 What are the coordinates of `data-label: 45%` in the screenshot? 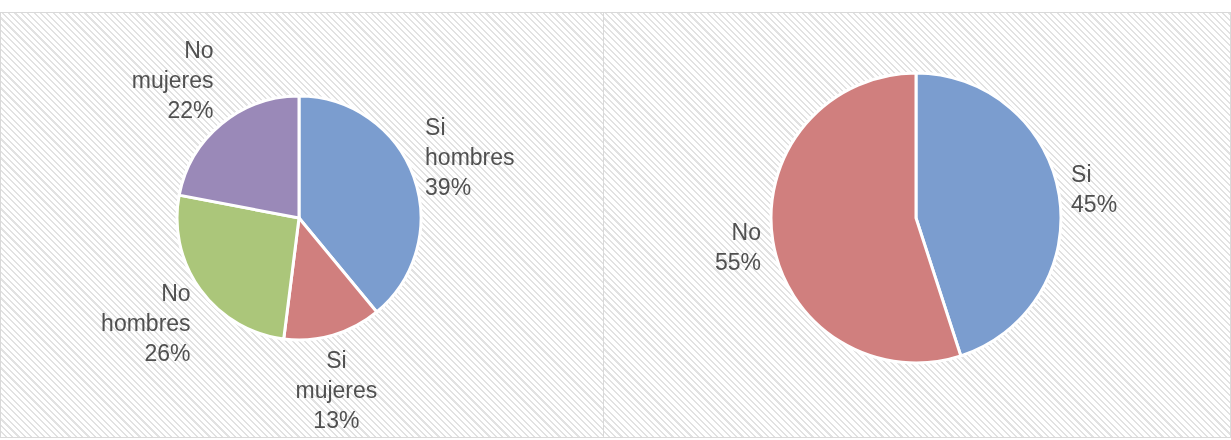 It's located at (1094, 203).